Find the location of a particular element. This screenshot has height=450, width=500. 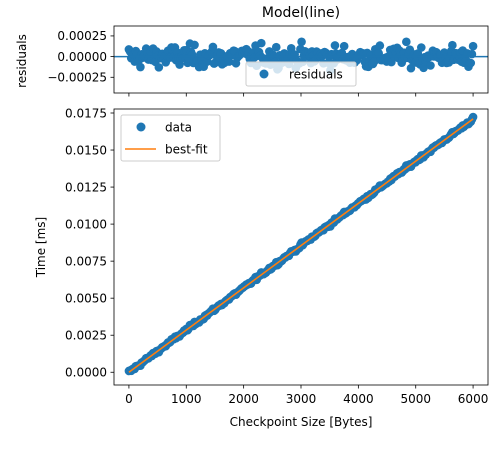

legend-label-best-fit: best-fit is located at coordinates (186, 150).